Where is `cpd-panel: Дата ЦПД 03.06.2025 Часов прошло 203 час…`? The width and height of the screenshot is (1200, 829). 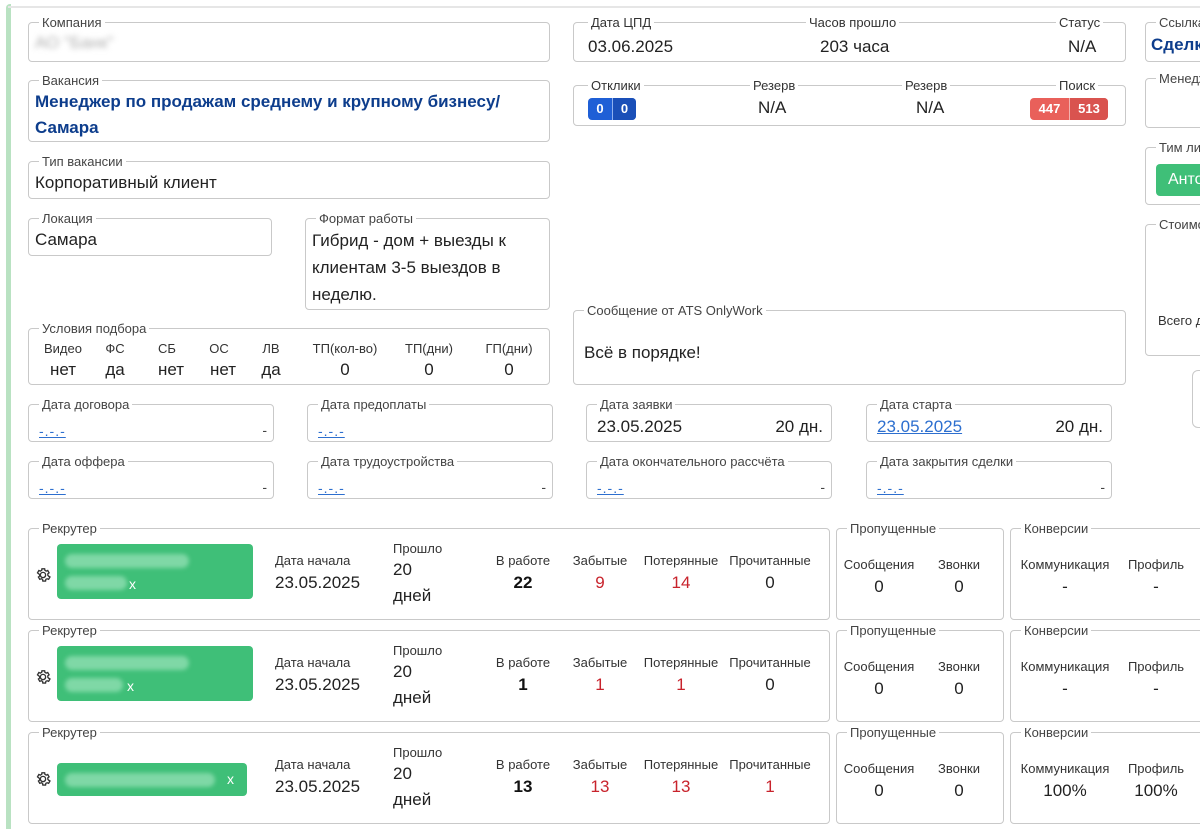
cpd-panel: Дата ЦПД 03.06.2025 Часов прошло 203 час… is located at coordinates (849, 38).